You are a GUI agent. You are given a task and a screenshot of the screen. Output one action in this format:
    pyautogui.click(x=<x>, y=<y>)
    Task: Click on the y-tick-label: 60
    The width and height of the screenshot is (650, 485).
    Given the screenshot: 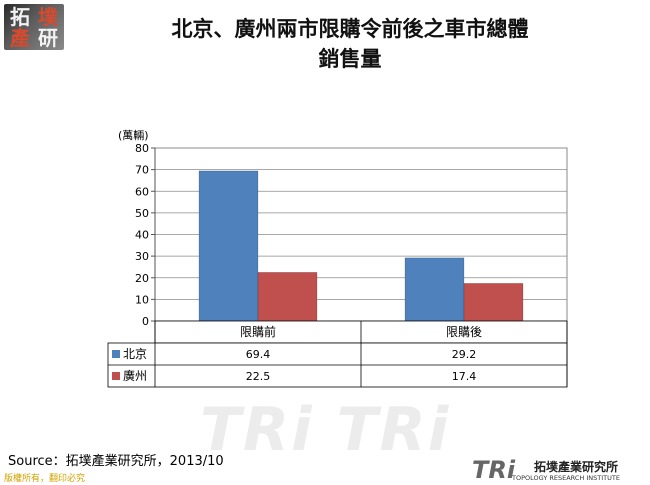 What is the action you would take?
    pyautogui.click(x=142, y=191)
    